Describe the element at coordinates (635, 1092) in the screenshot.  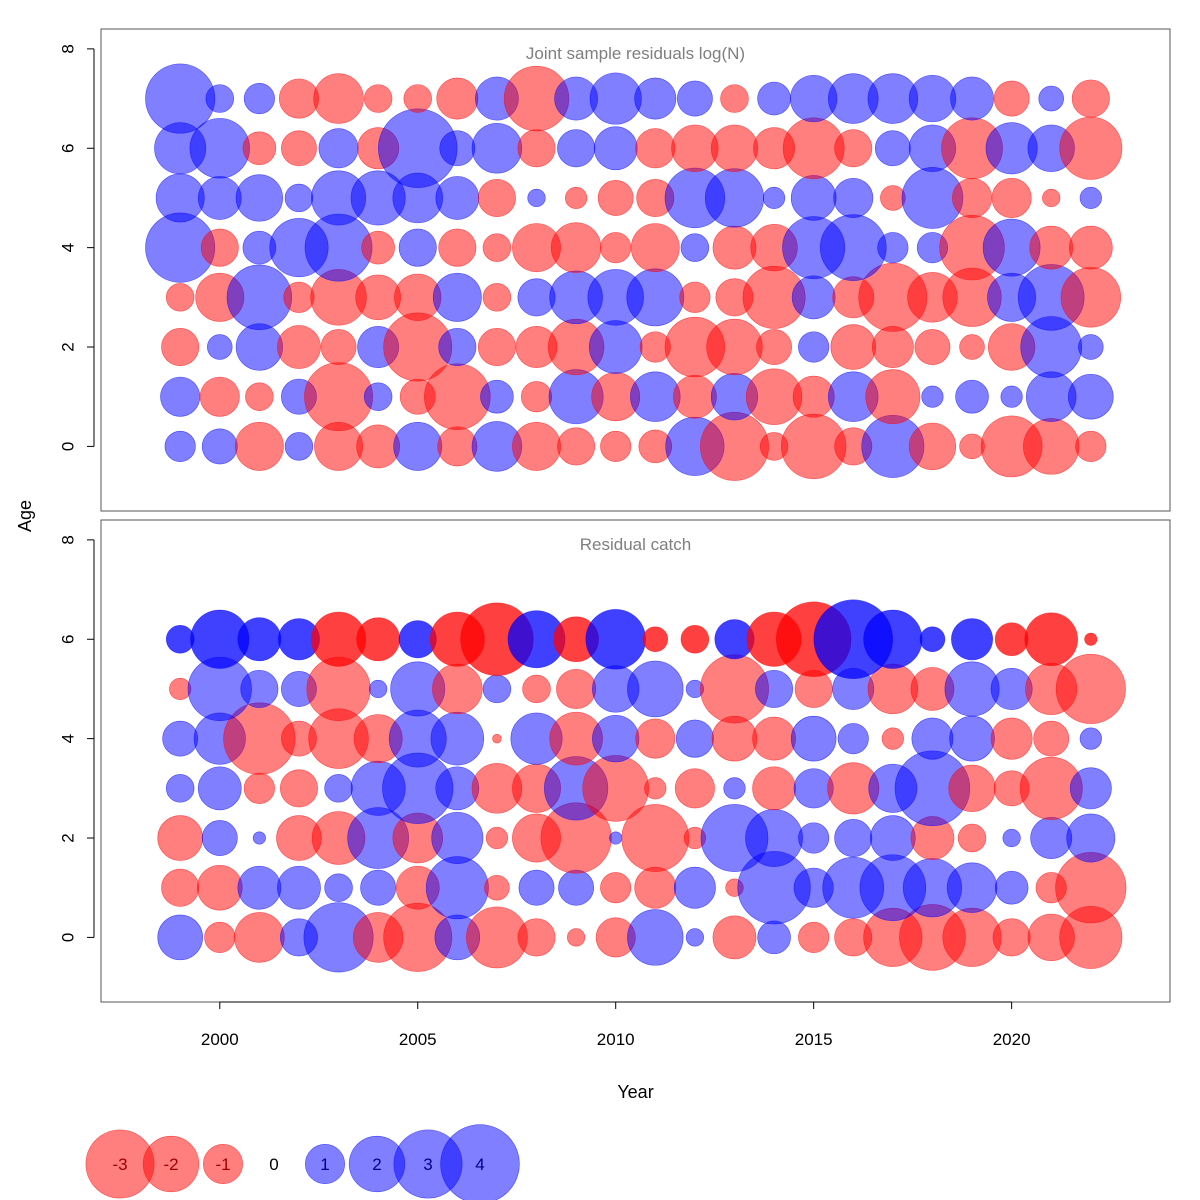
I see `x-axis-title: Year` at that location.